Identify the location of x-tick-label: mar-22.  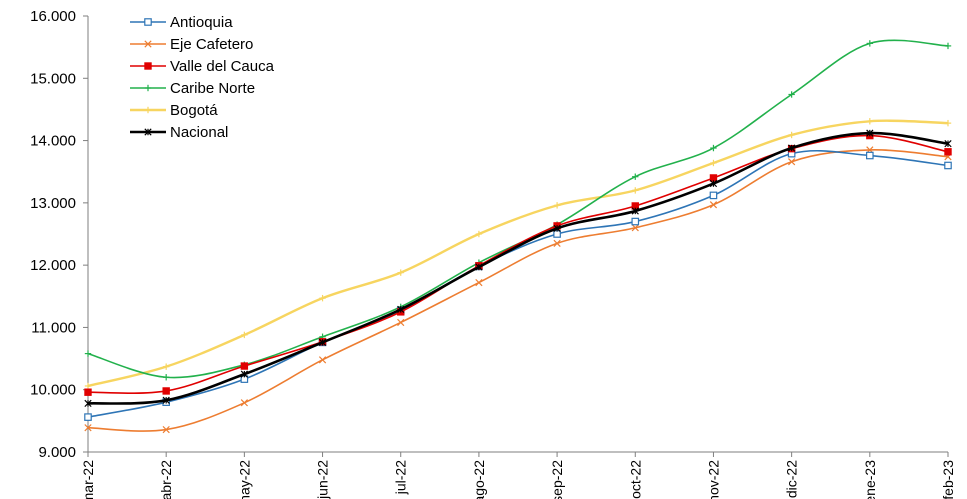
(88, 479).